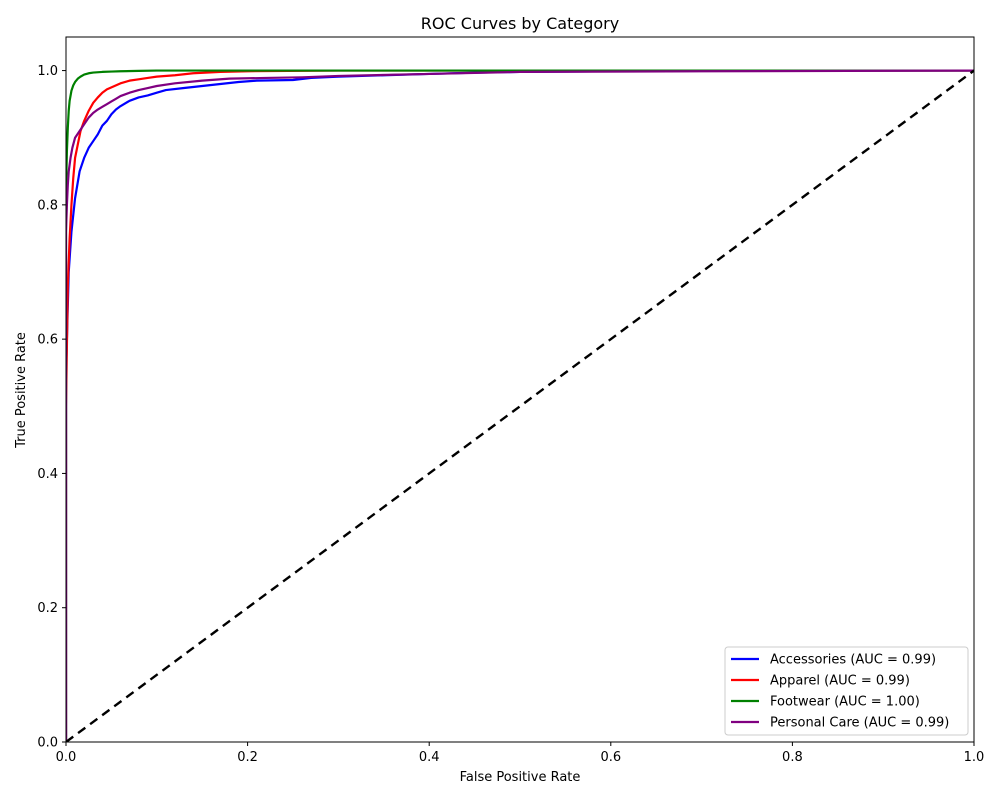 The image size is (1000, 800). Describe the element at coordinates (845, 702) in the screenshot. I see `legend-label: Footwear (AUC = 1.00)` at that location.